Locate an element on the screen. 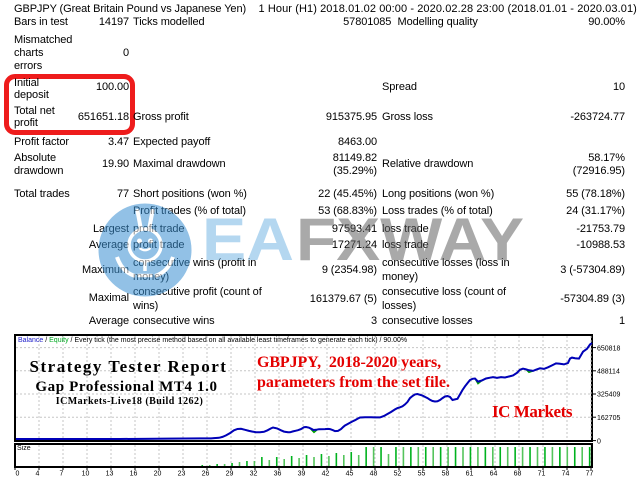 The width and height of the screenshot is (640, 480). svg-text: 48 is located at coordinates (374, 474).